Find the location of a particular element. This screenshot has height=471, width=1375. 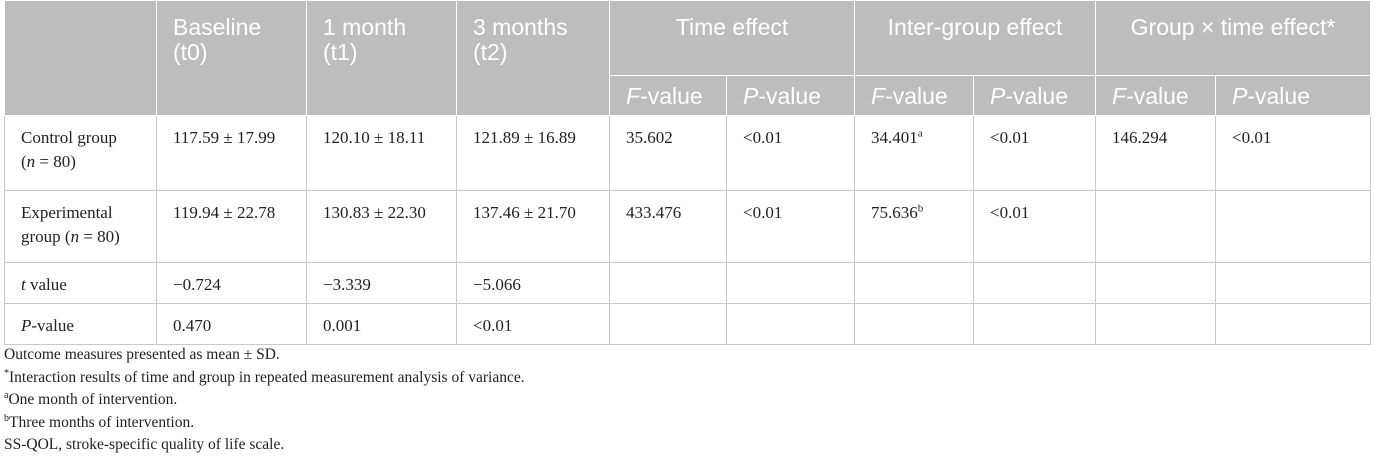

footnote-mark-a: a is located at coordinates (920, 133).